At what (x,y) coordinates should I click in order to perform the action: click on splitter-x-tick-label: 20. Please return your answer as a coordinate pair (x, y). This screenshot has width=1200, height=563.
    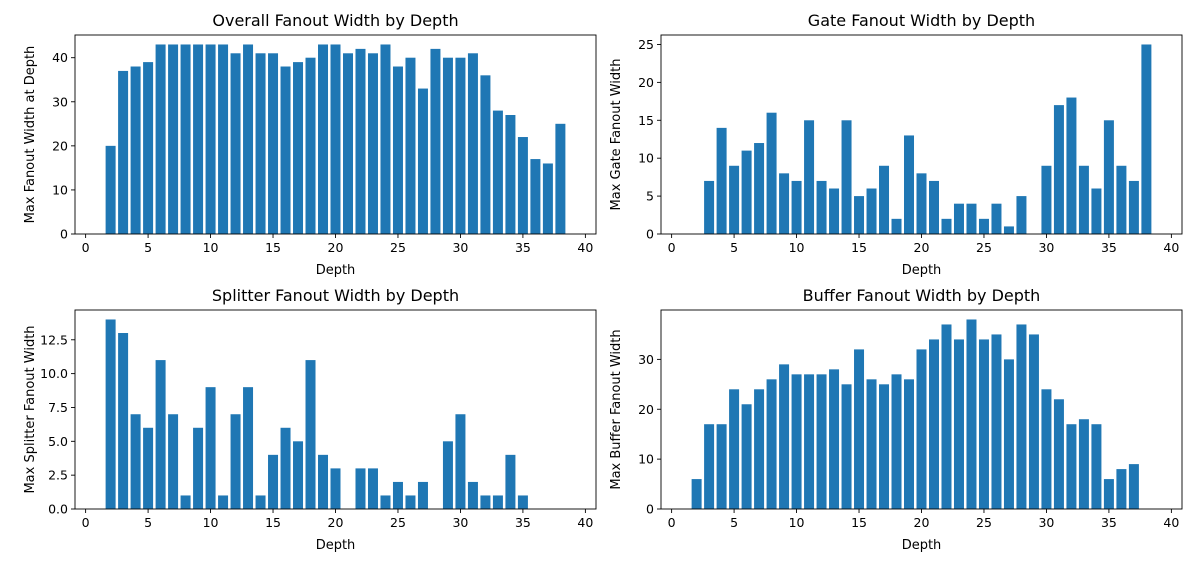
    Looking at the image, I should click on (336, 522).